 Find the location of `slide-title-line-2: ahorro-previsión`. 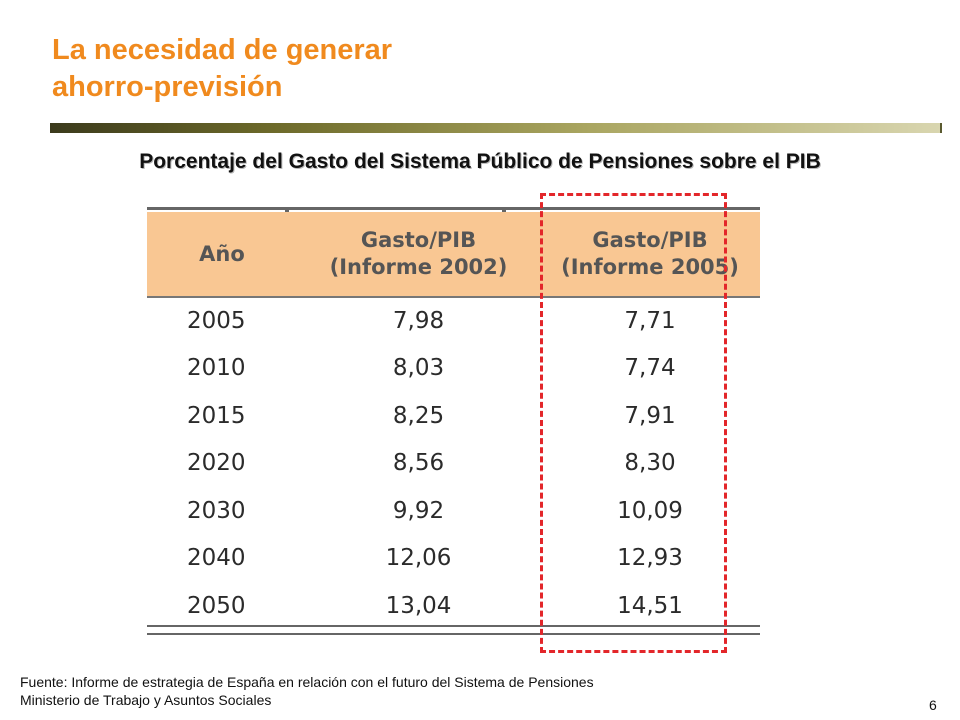

slide-title-line-2: ahorro-previsión is located at coordinates (167, 87).